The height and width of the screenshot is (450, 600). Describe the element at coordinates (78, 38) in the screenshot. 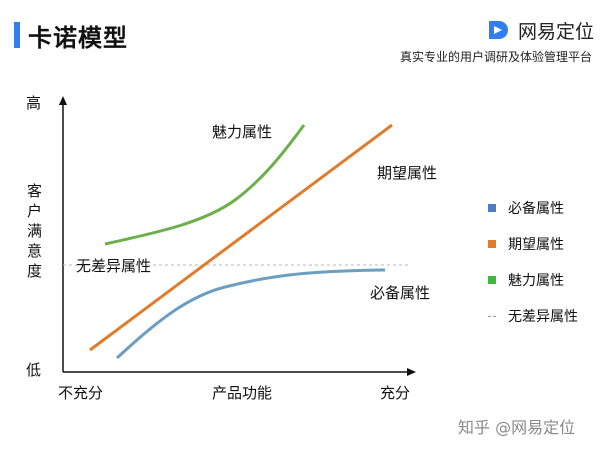

I see `page-title: 卡诺模型` at that location.